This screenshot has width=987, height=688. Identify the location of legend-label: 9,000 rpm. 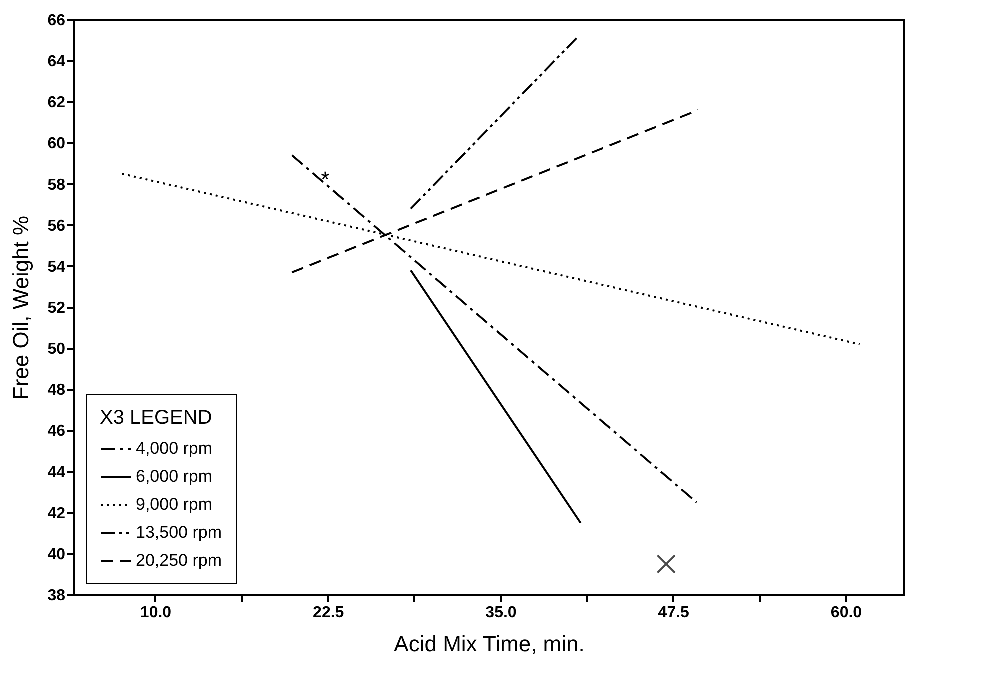
(174, 504).